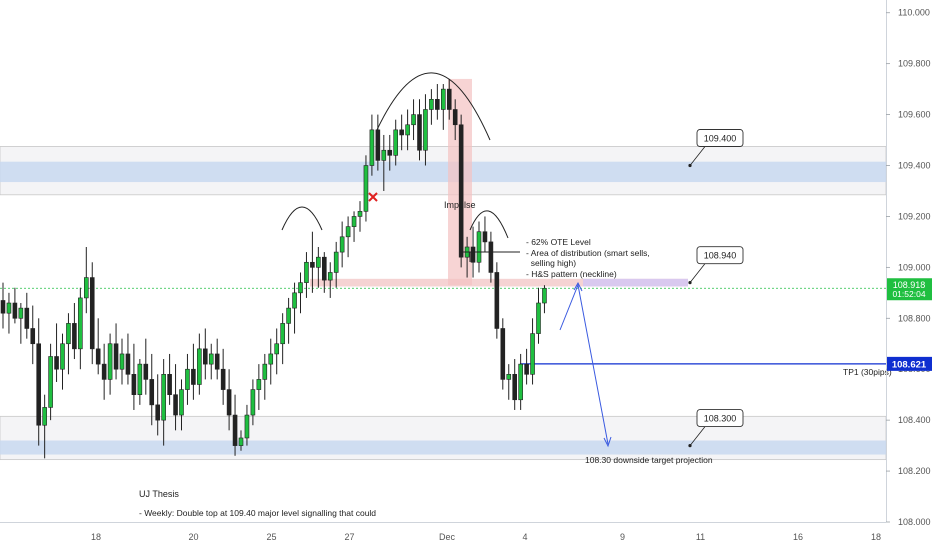  Describe the element at coordinates (914, 216) in the screenshot. I see `y-tick-label-4: 109.200` at that location.